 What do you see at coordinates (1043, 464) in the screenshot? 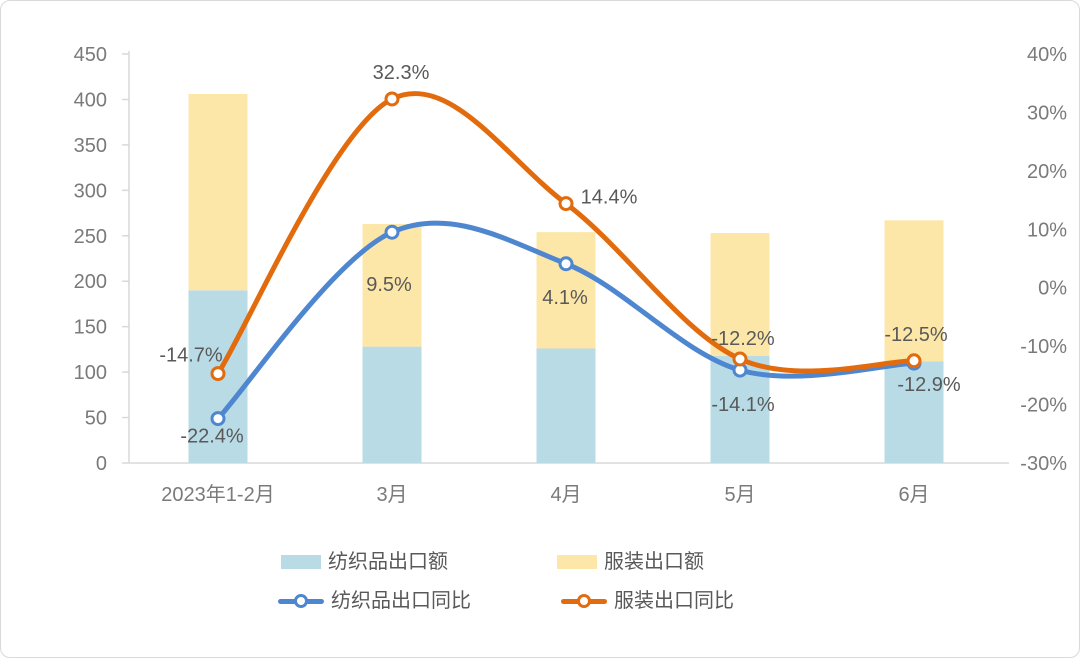
I see `right-axis-tick-label: -30%` at bounding box center [1043, 464].